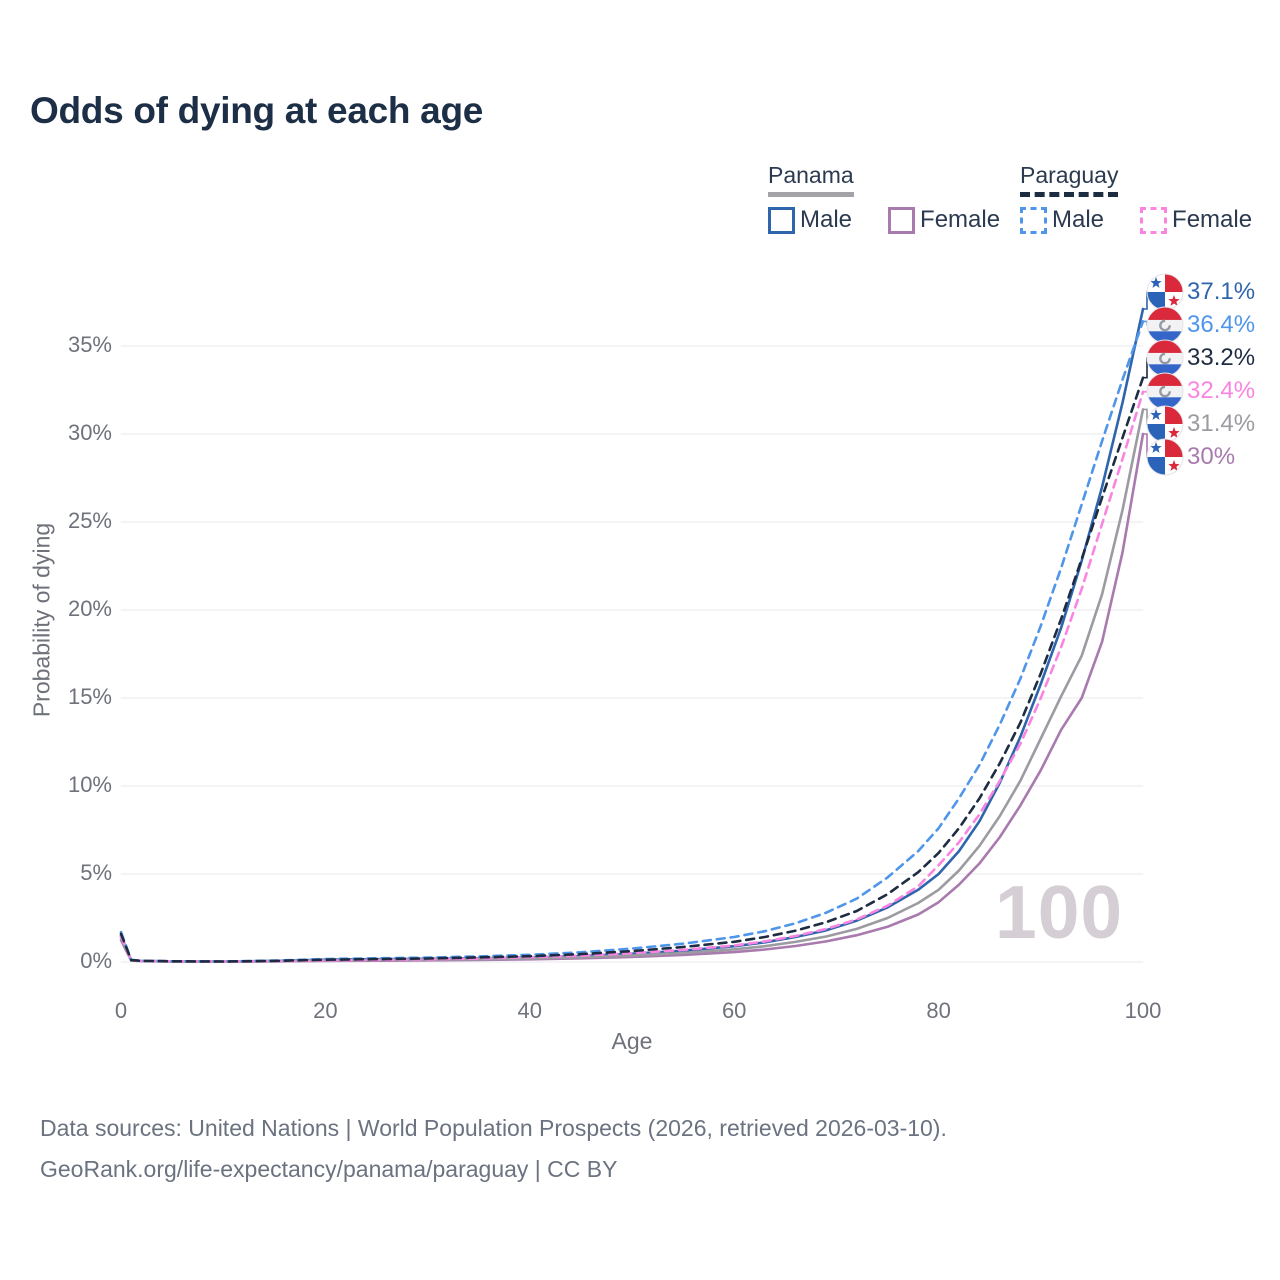 This screenshot has width=1280, height=1280. Describe the element at coordinates (640, 202) in the screenshot. I see `legend: Panama Male Female Paraguay Male Female` at that location.